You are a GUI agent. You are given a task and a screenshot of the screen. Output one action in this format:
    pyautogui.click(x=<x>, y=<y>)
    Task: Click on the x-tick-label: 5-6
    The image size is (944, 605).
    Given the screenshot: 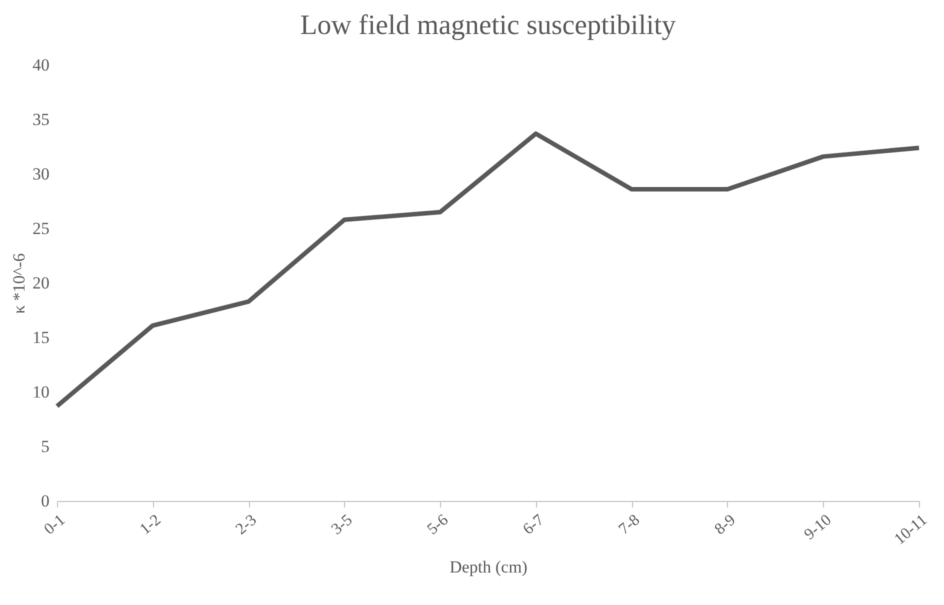 What is the action you would take?
    pyautogui.click(x=438, y=525)
    